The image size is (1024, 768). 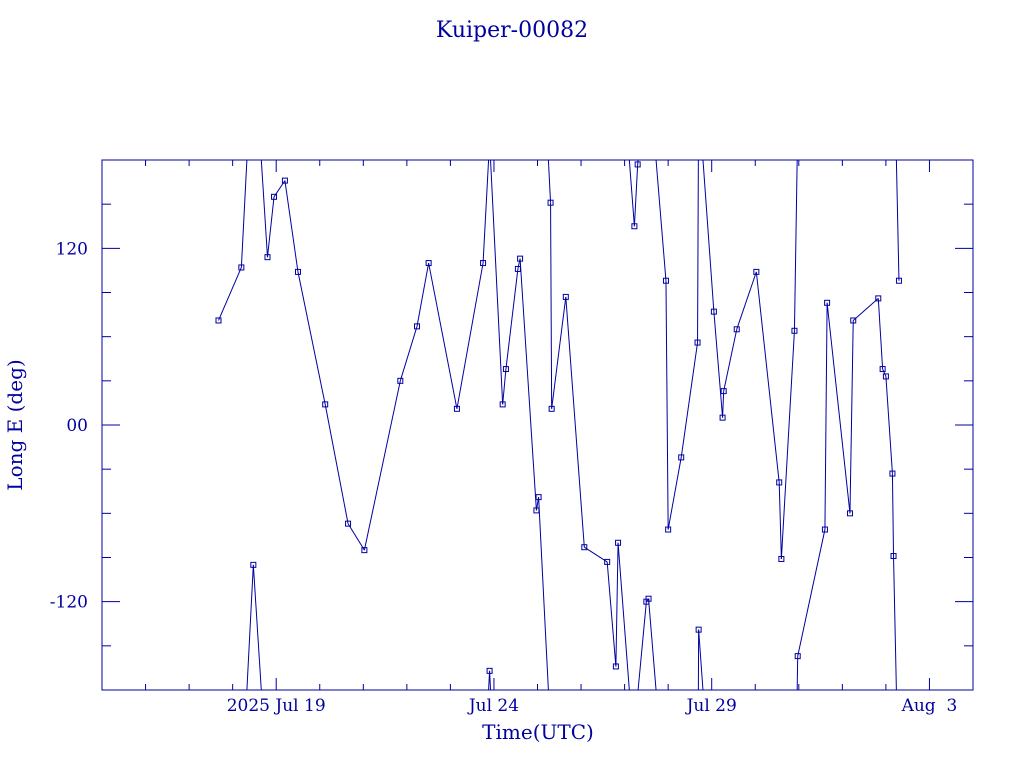 I want to click on x-tick-label: Jul 24, so click(x=493, y=706).